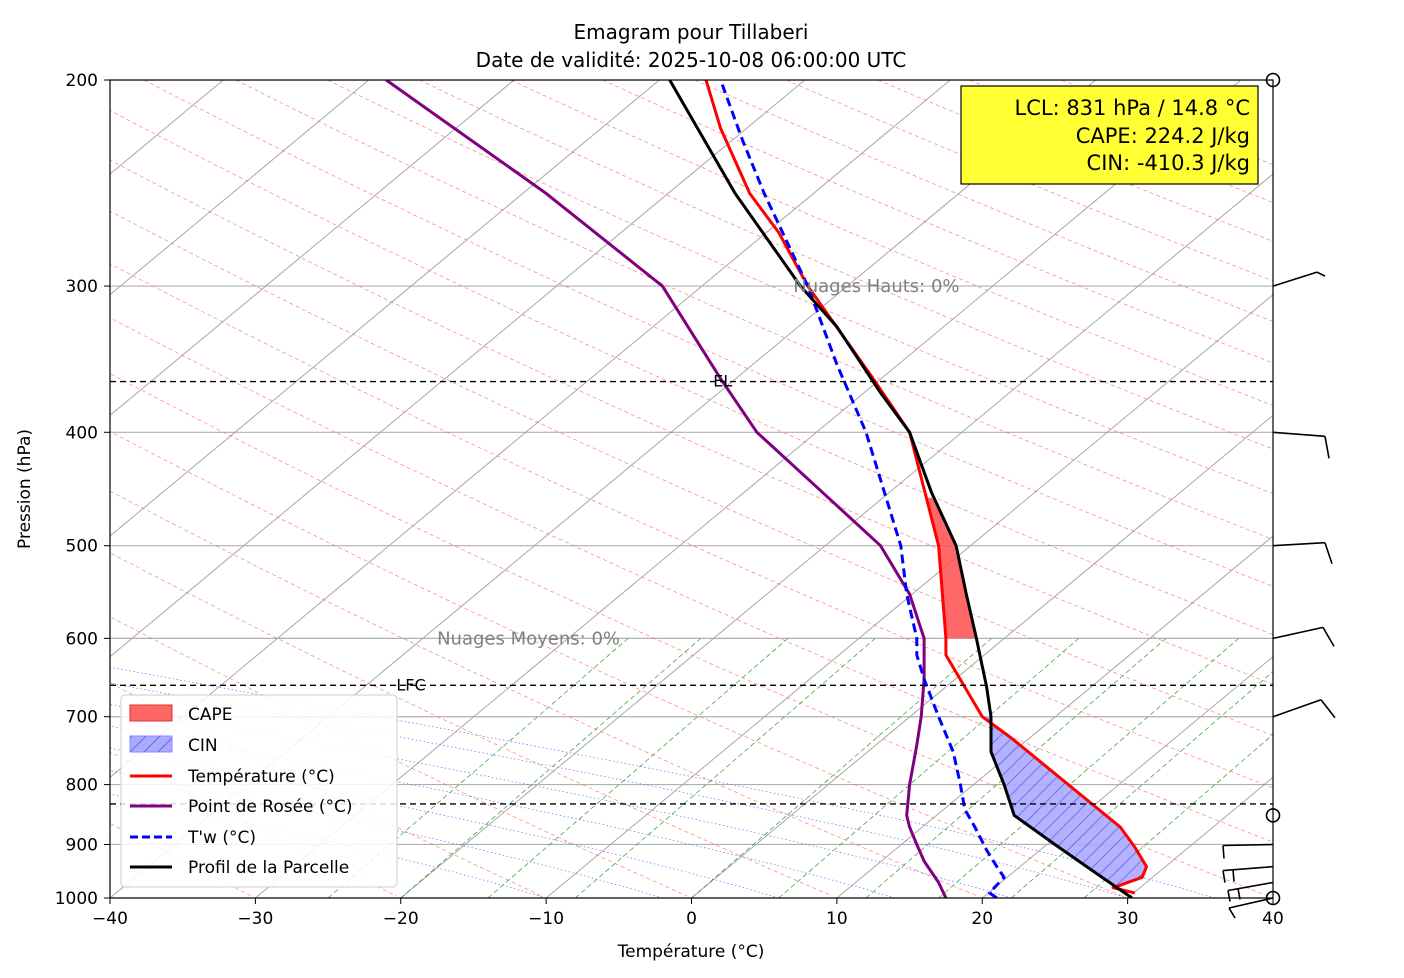 Image resolution: width=1404 pixels, height=978 pixels. Describe the element at coordinates (203, 746) in the screenshot. I see `legend-cin-label: CIN` at that location.